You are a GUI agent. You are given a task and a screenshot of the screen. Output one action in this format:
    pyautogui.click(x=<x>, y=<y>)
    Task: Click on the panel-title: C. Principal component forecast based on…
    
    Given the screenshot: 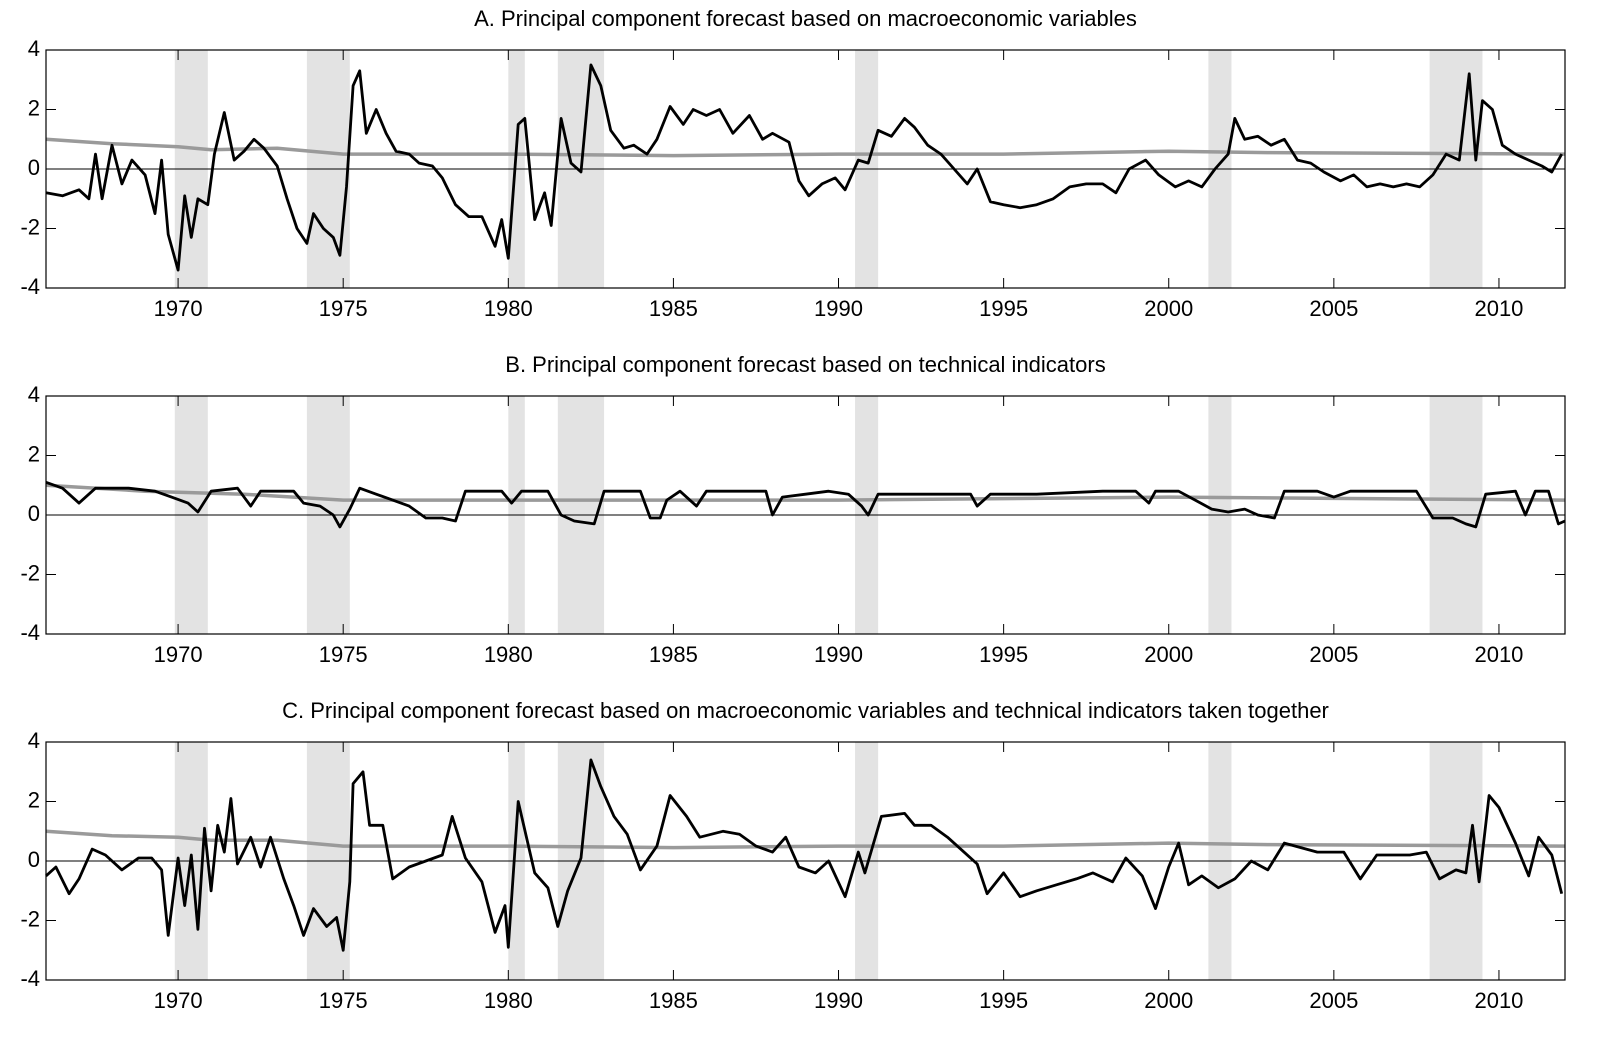 What is the action you would take?
    pyautogui.click(x=805, y=710)
    